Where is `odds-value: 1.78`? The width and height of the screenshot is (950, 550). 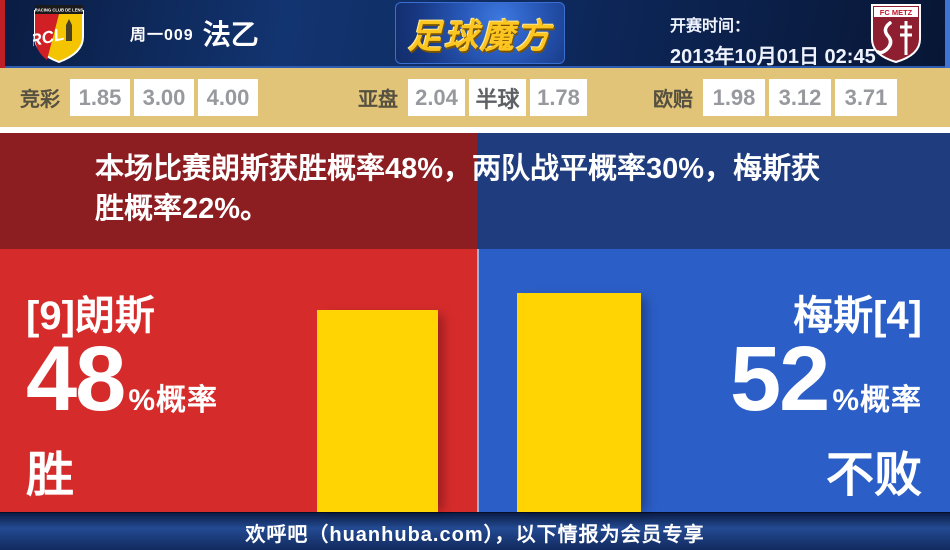 odds-value: 1.78 is located at coordinates (558, 97).